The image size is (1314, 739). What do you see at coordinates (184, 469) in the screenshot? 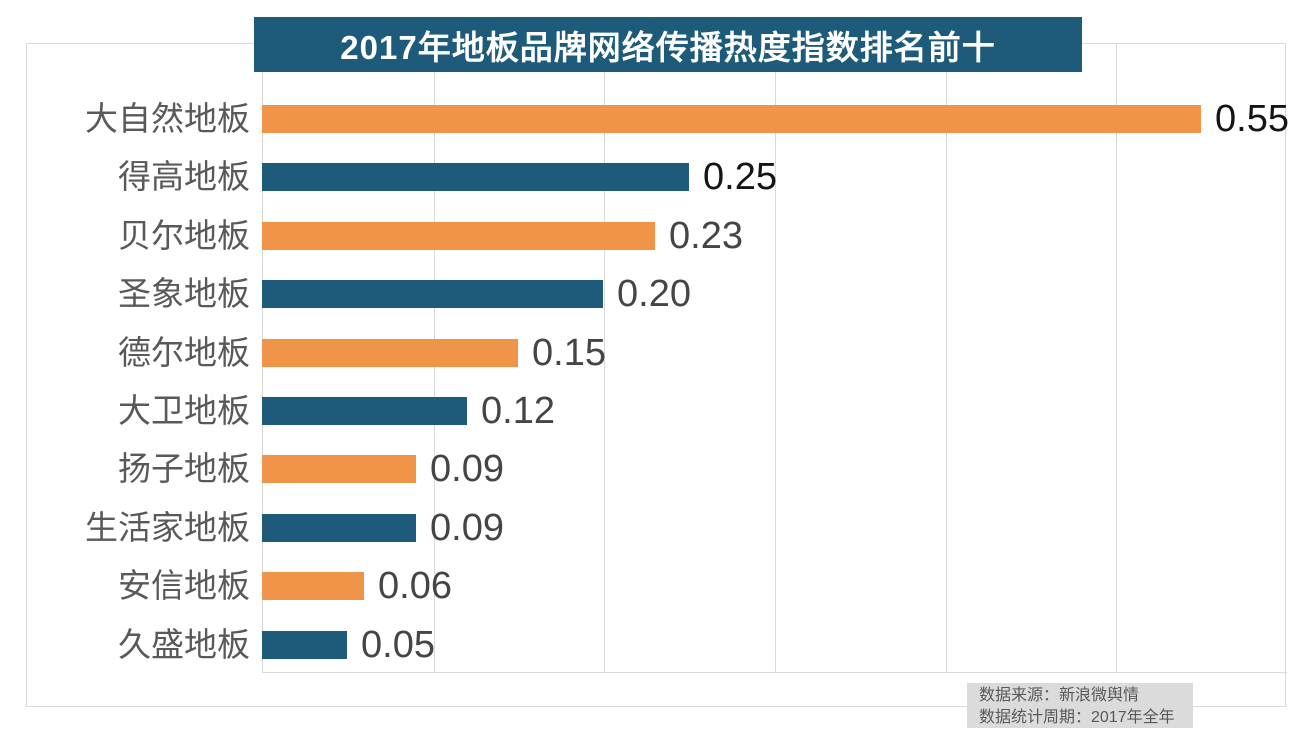
I see `category-label: 扬子地板` at bounding box center [184, 469].